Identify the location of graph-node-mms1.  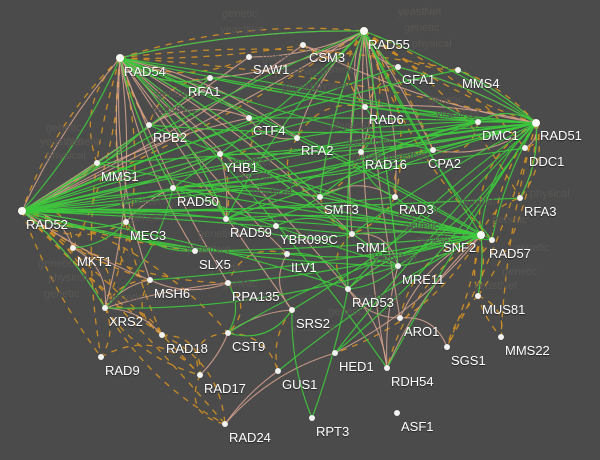
(97, 163).